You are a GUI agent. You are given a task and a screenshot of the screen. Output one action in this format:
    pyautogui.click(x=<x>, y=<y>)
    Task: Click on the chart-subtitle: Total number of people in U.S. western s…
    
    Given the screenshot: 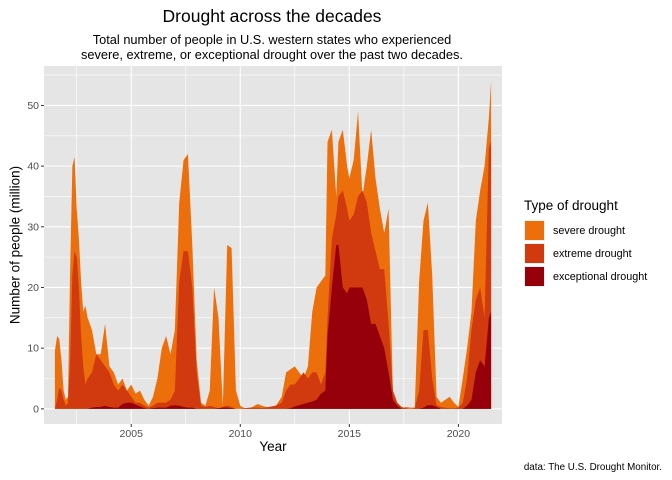 What is the action you would take?
    pyautogui.click(x=272, y=47)
    